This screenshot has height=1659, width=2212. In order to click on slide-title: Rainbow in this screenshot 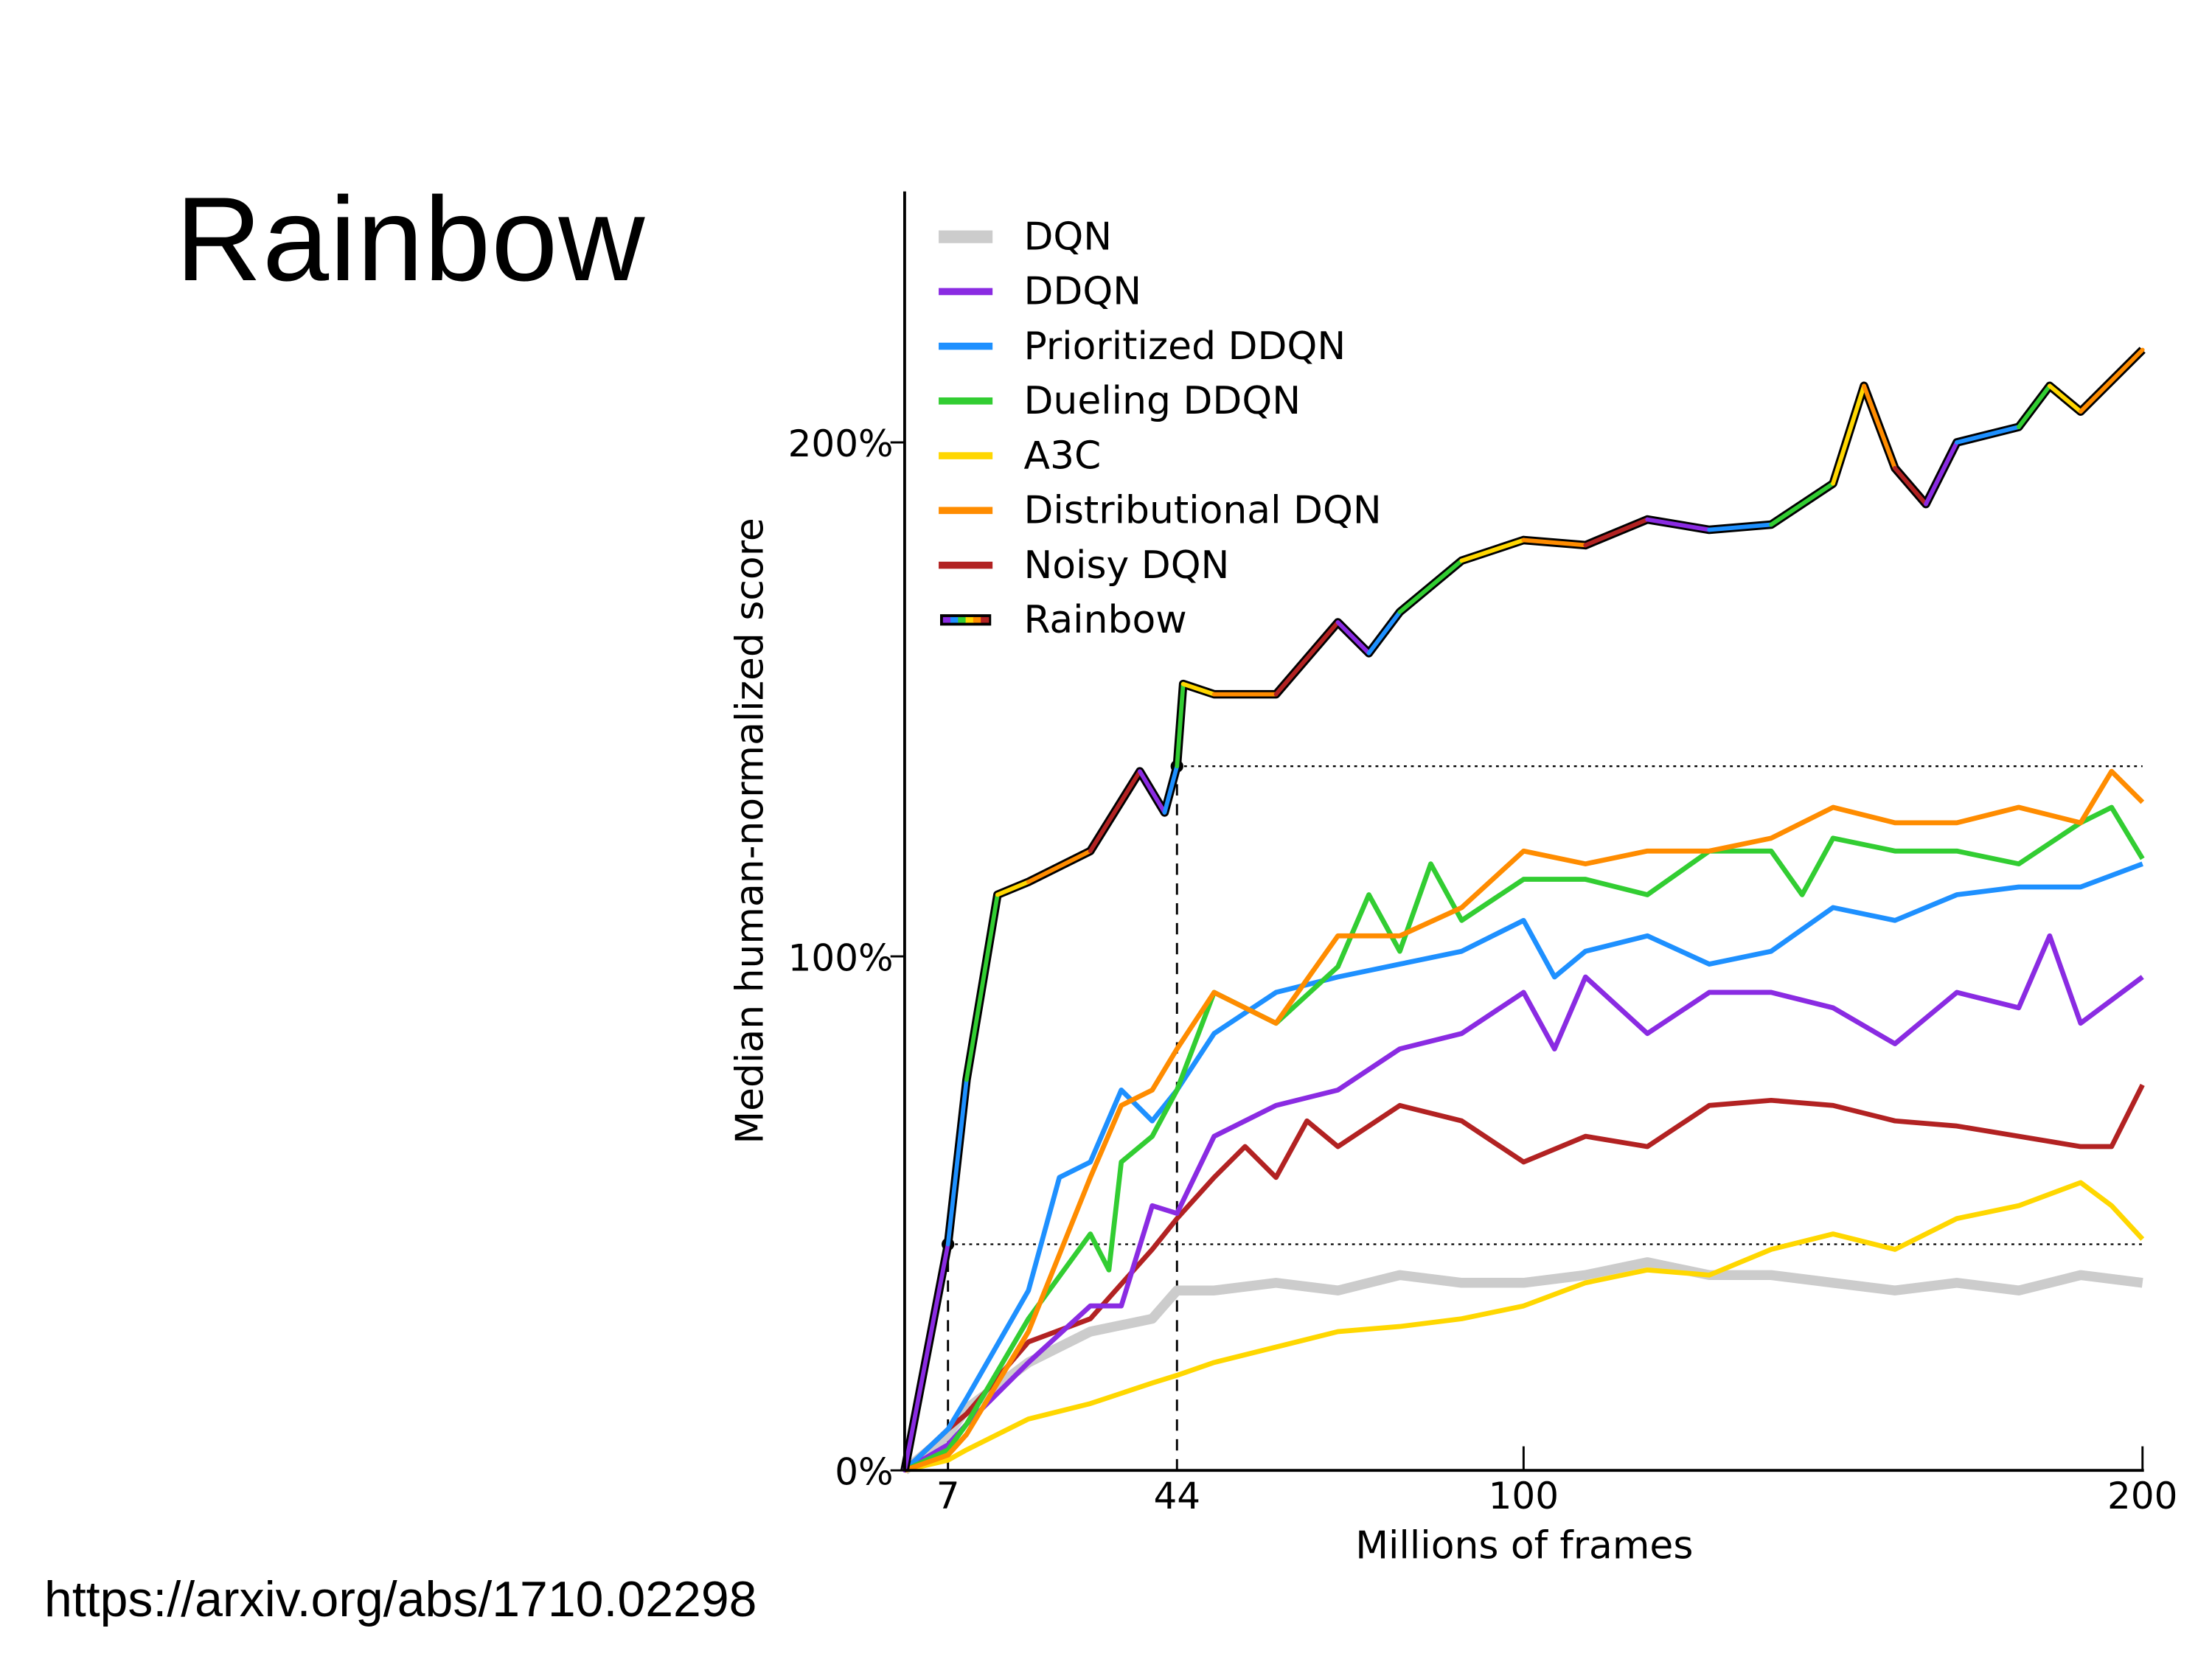, I will do `click(410, 239)`.